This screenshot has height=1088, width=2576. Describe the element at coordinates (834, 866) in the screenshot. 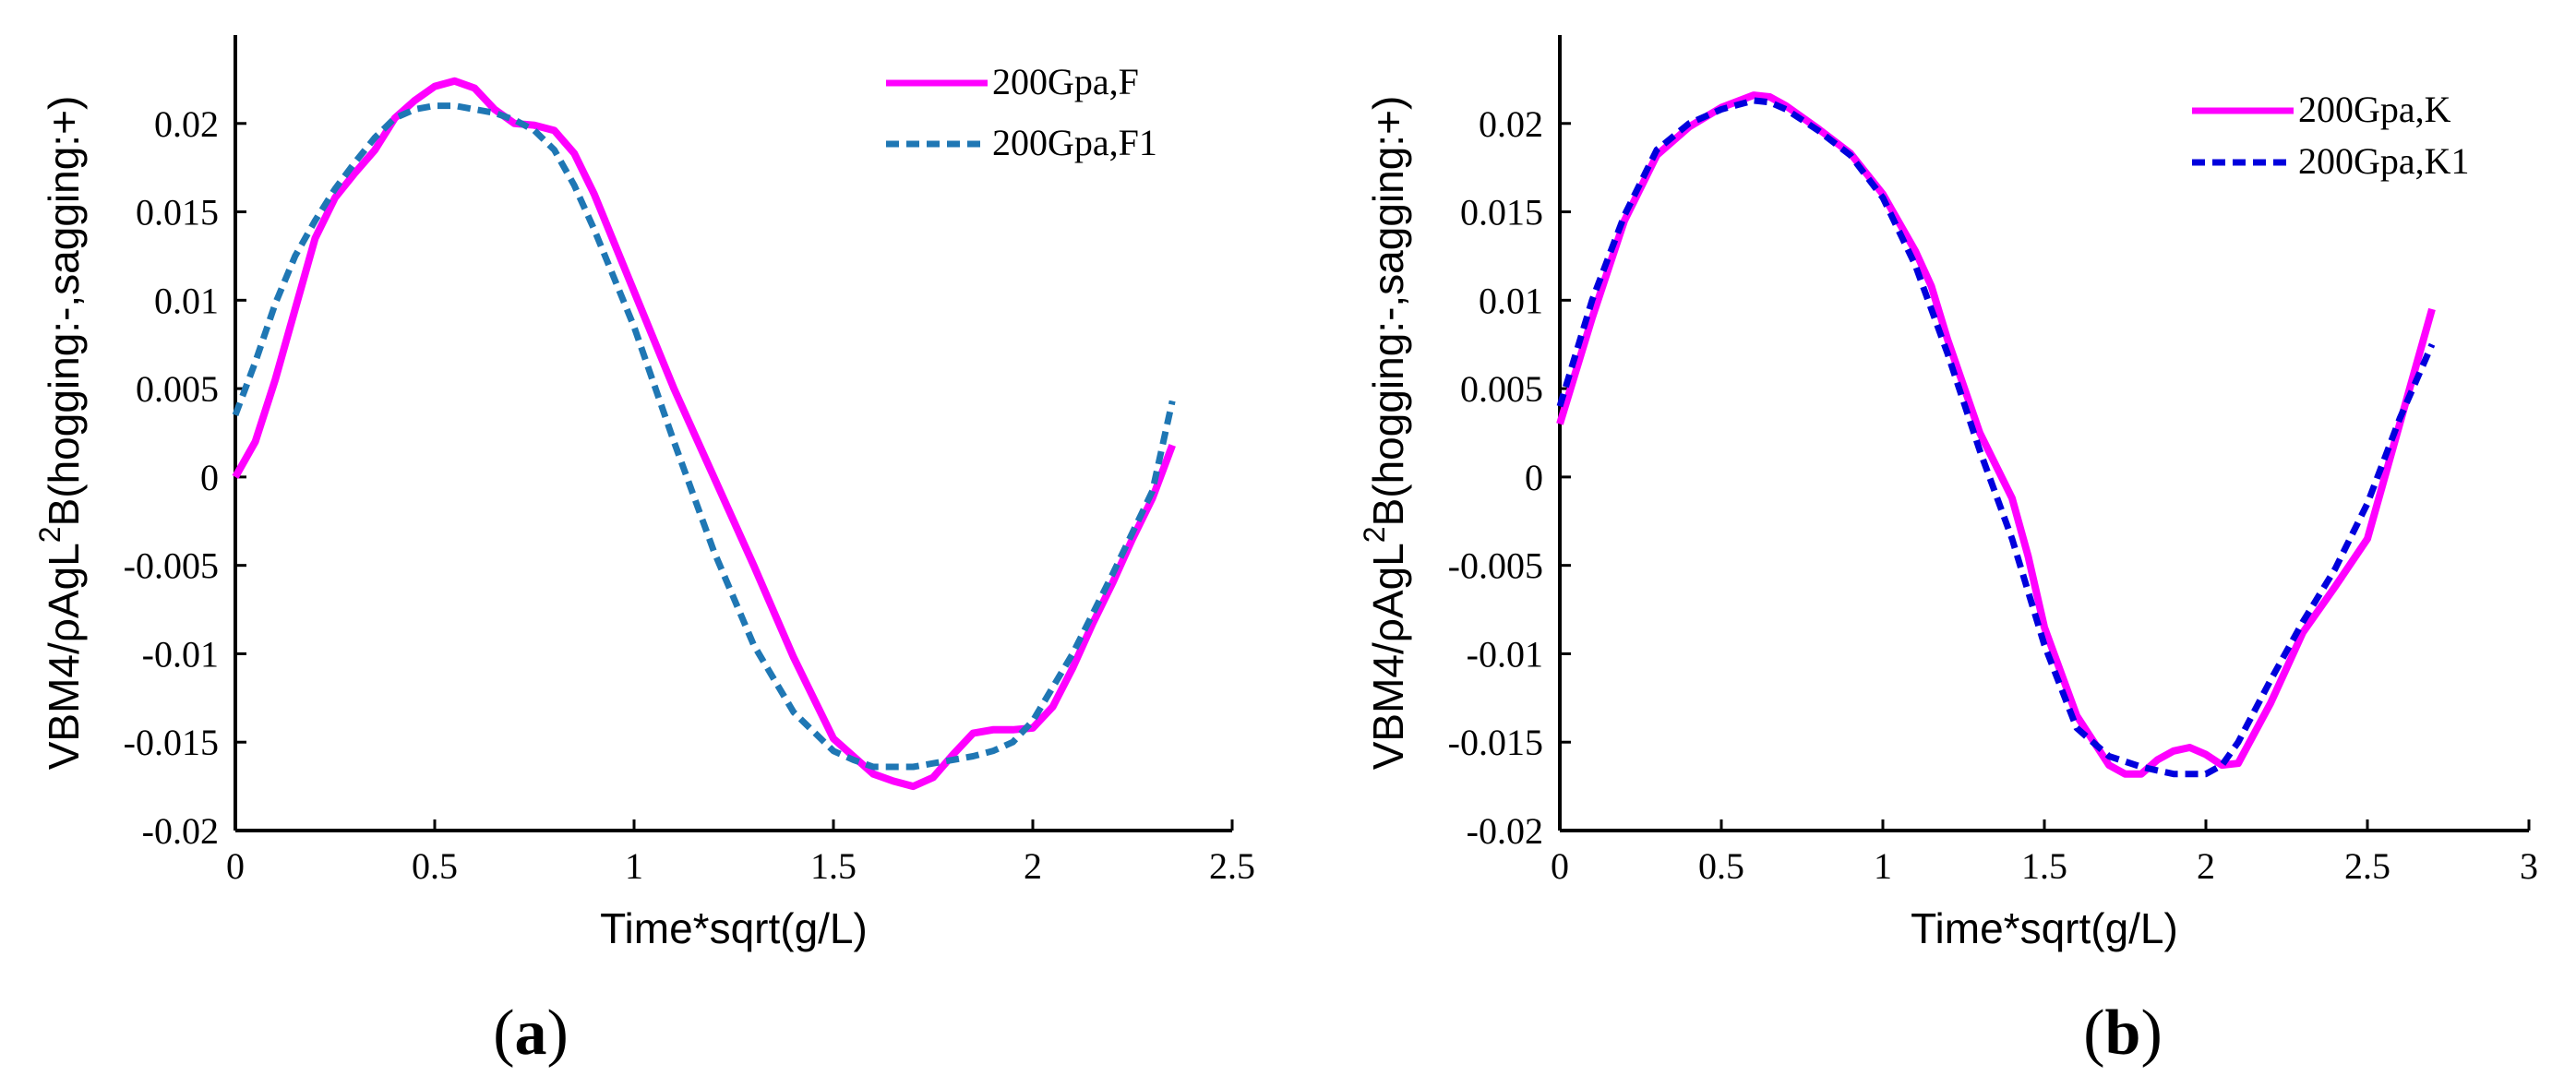

I see `chart-a-x-tick-label: 1.5` at that location.